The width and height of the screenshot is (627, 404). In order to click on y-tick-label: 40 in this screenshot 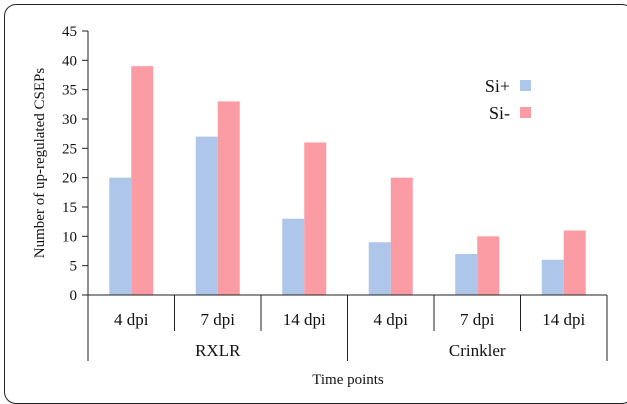, I will do `click(69, 61)`.